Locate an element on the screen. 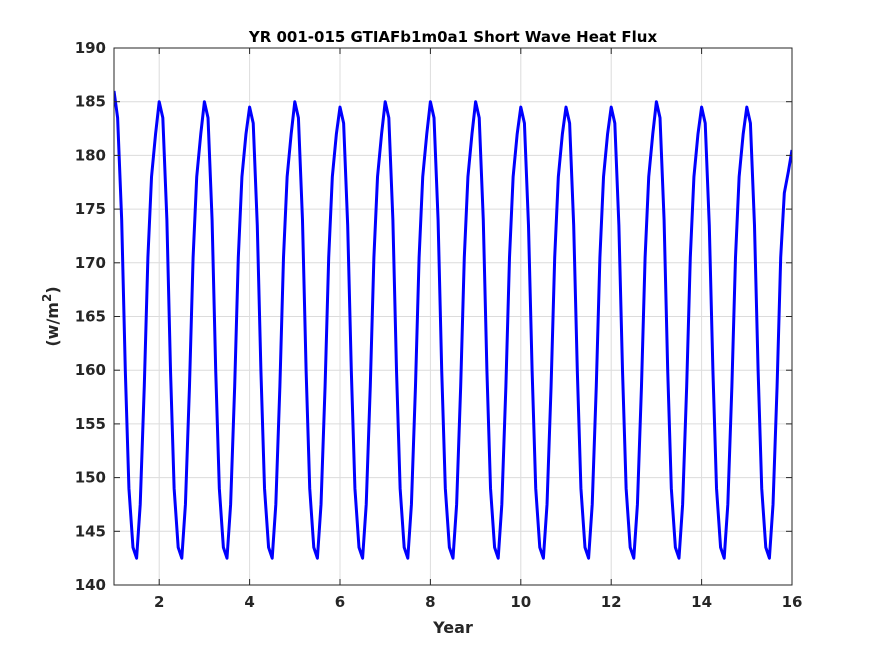 This screenshot has width=875, height=656. x-axis-label: Year is located at coordinates (452, 627).